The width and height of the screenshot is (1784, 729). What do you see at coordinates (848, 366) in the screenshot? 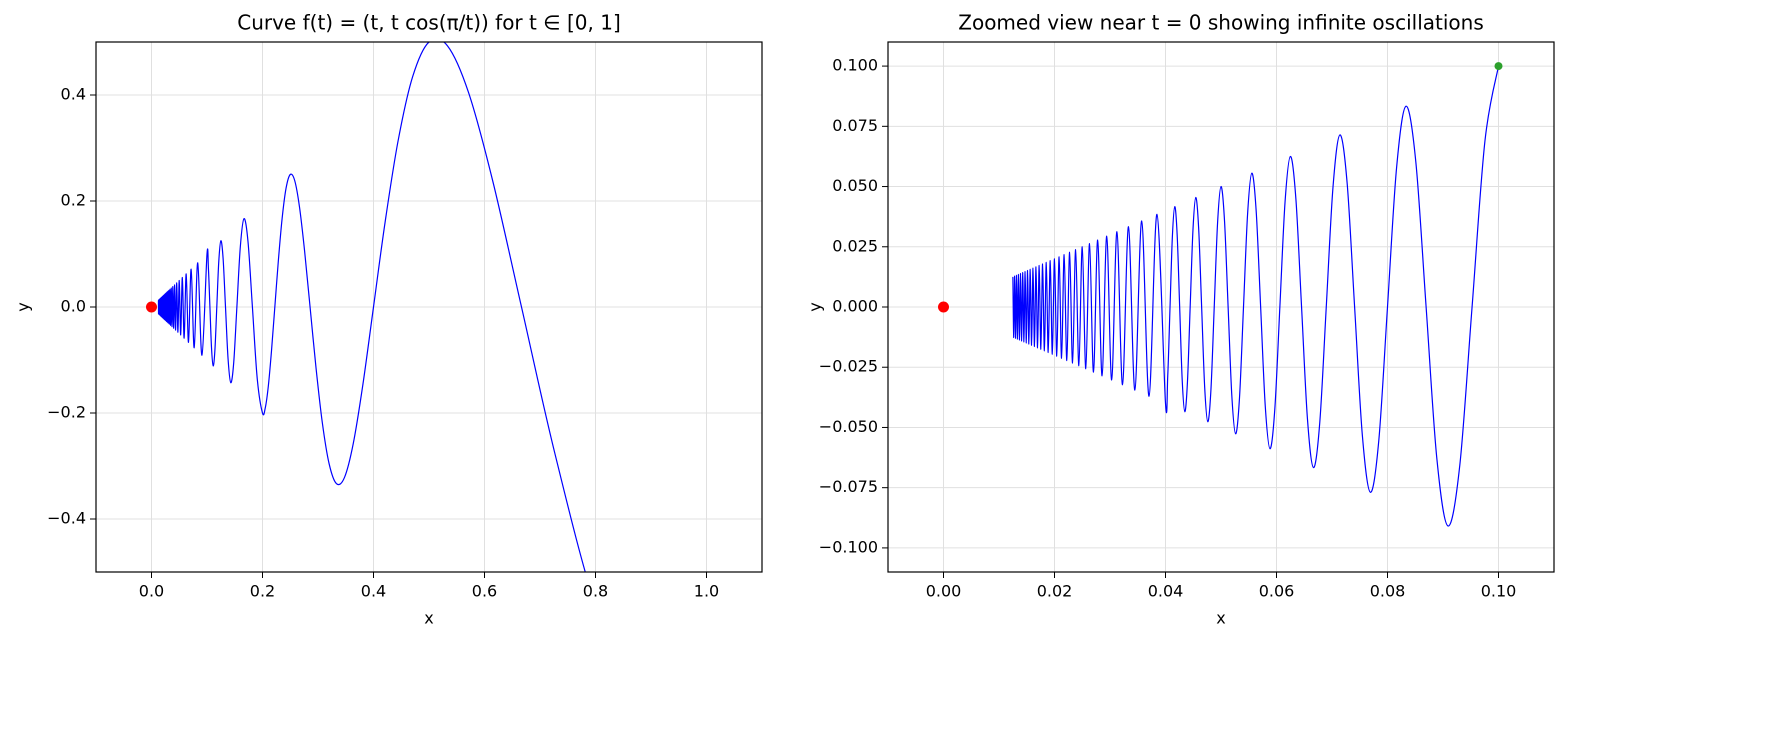
I see `y-tick-label: −0.025` at bounding box center [848, 366].